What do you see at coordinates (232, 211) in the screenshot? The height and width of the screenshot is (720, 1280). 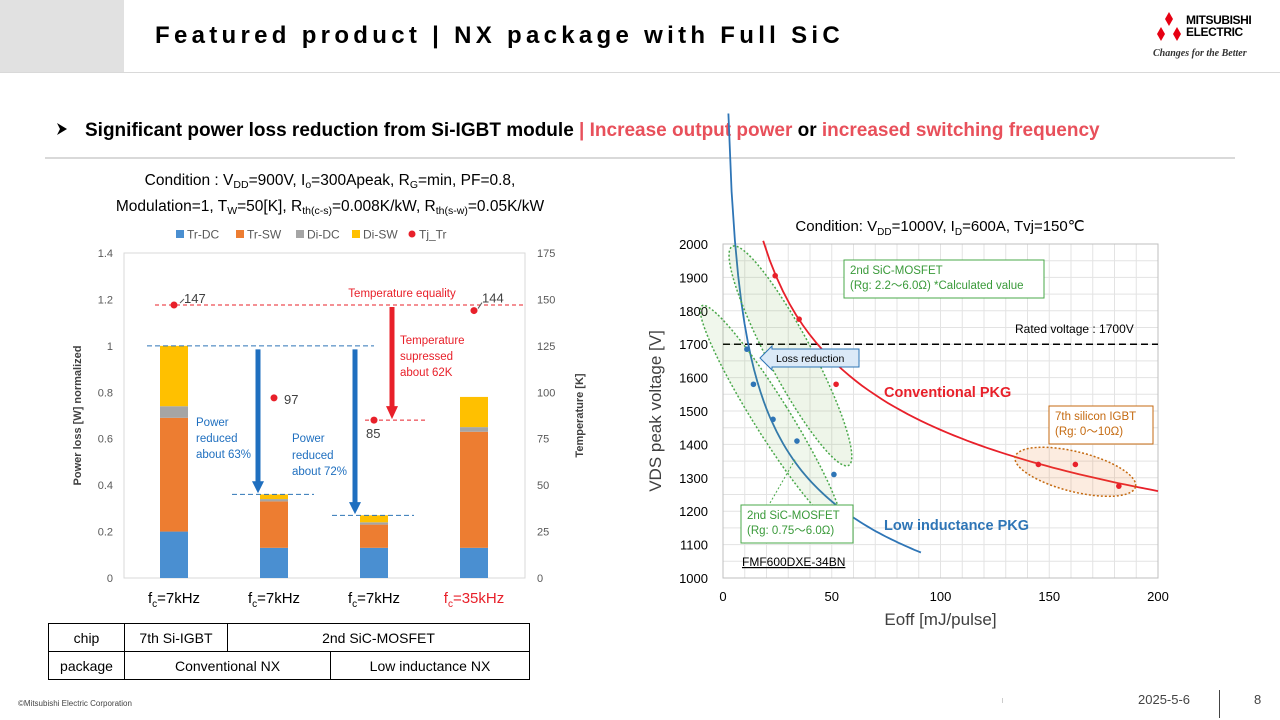 I see `cond-sub: W` at bounding box center [232, 211].